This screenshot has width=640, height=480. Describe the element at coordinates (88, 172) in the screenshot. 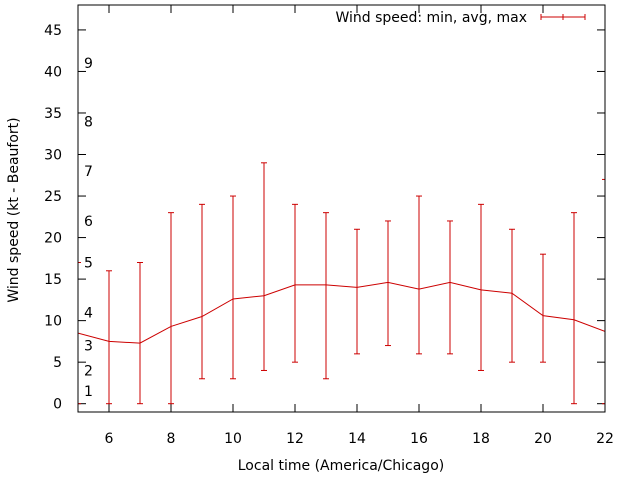

I see `beaufort-label: 7` at that location.